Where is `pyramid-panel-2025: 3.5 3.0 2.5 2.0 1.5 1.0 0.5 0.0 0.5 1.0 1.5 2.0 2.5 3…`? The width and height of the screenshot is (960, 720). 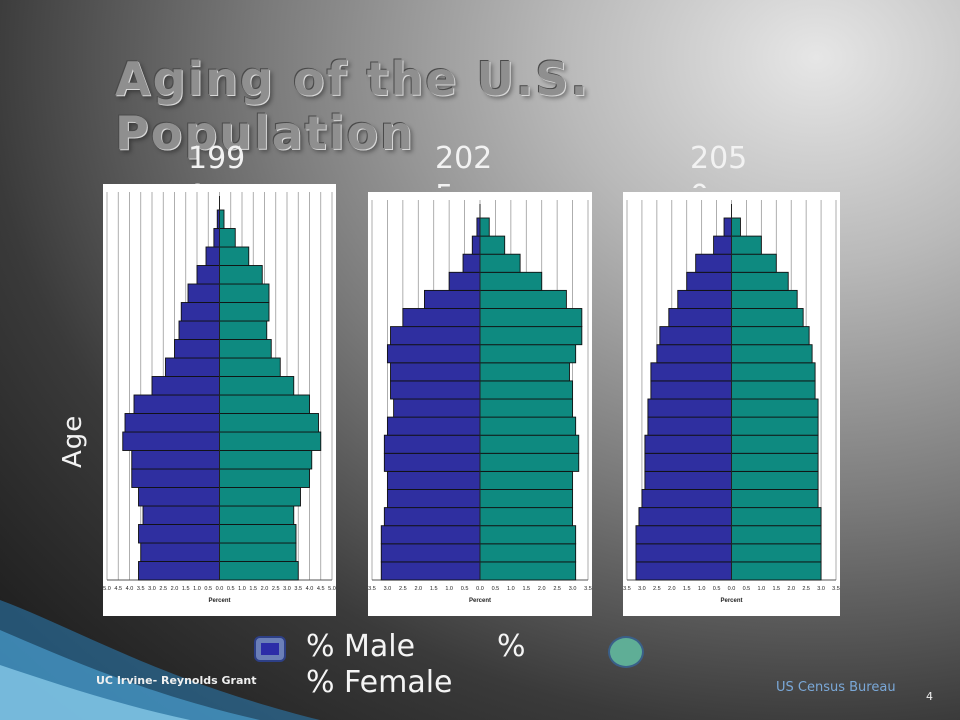
pyramid-panel-2025: 3.5 3.0 2.5 2.0 1.5 1.0 0.5 0.0 0.5 1.0 1.5 2.0 2.5 3… is located at coordinates (480, 404).